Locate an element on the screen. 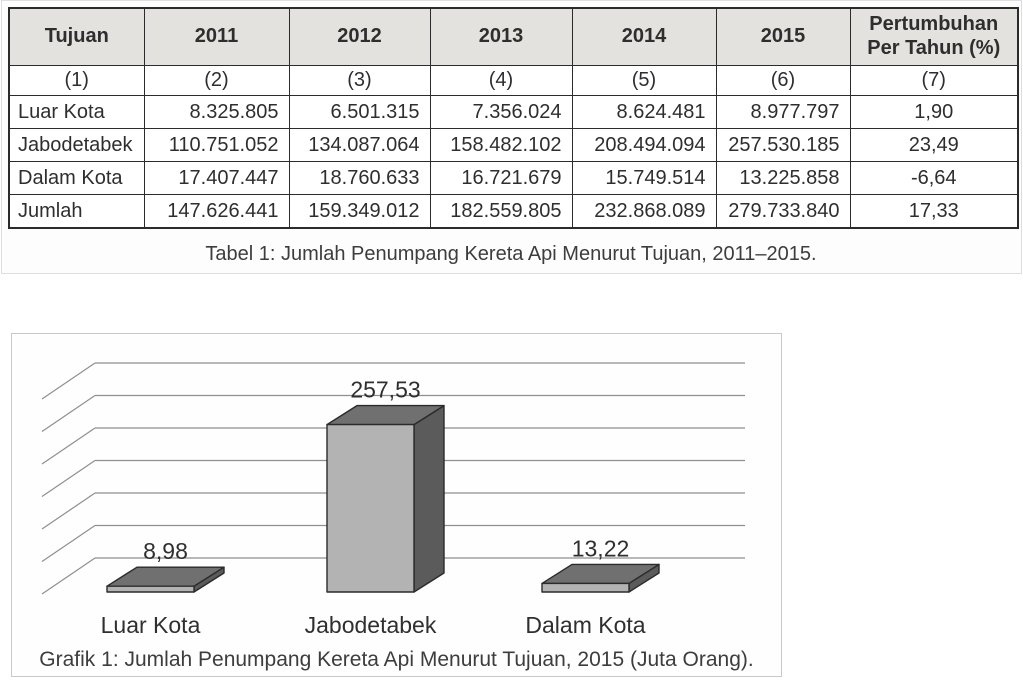 This screenshot has width=1023, height=685. bar-value-label: 8,98 is located at coordinates (165, 551).